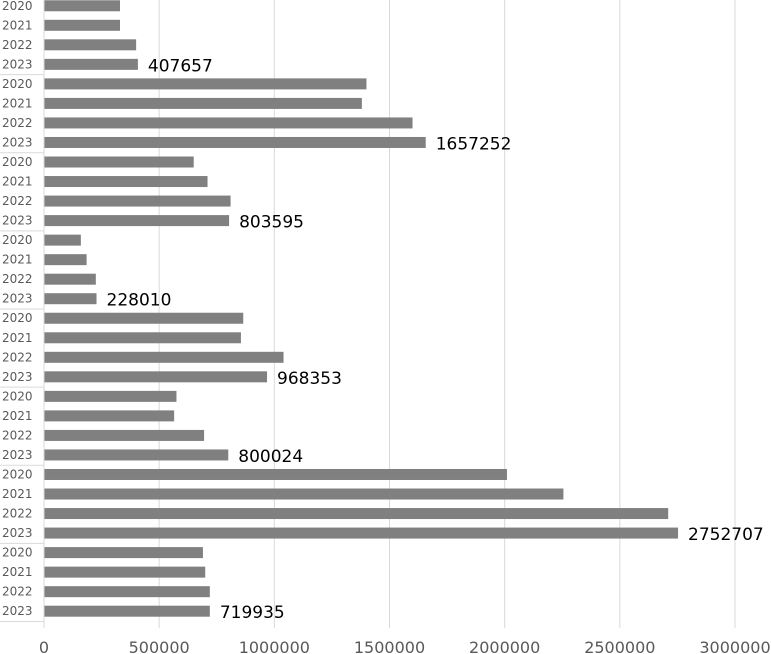 The width and height of the screenshot is (771, 654). Describe the element at coordinates (619, 646) in the screenshot. I see `x-tick-label: 2500000` at that location.